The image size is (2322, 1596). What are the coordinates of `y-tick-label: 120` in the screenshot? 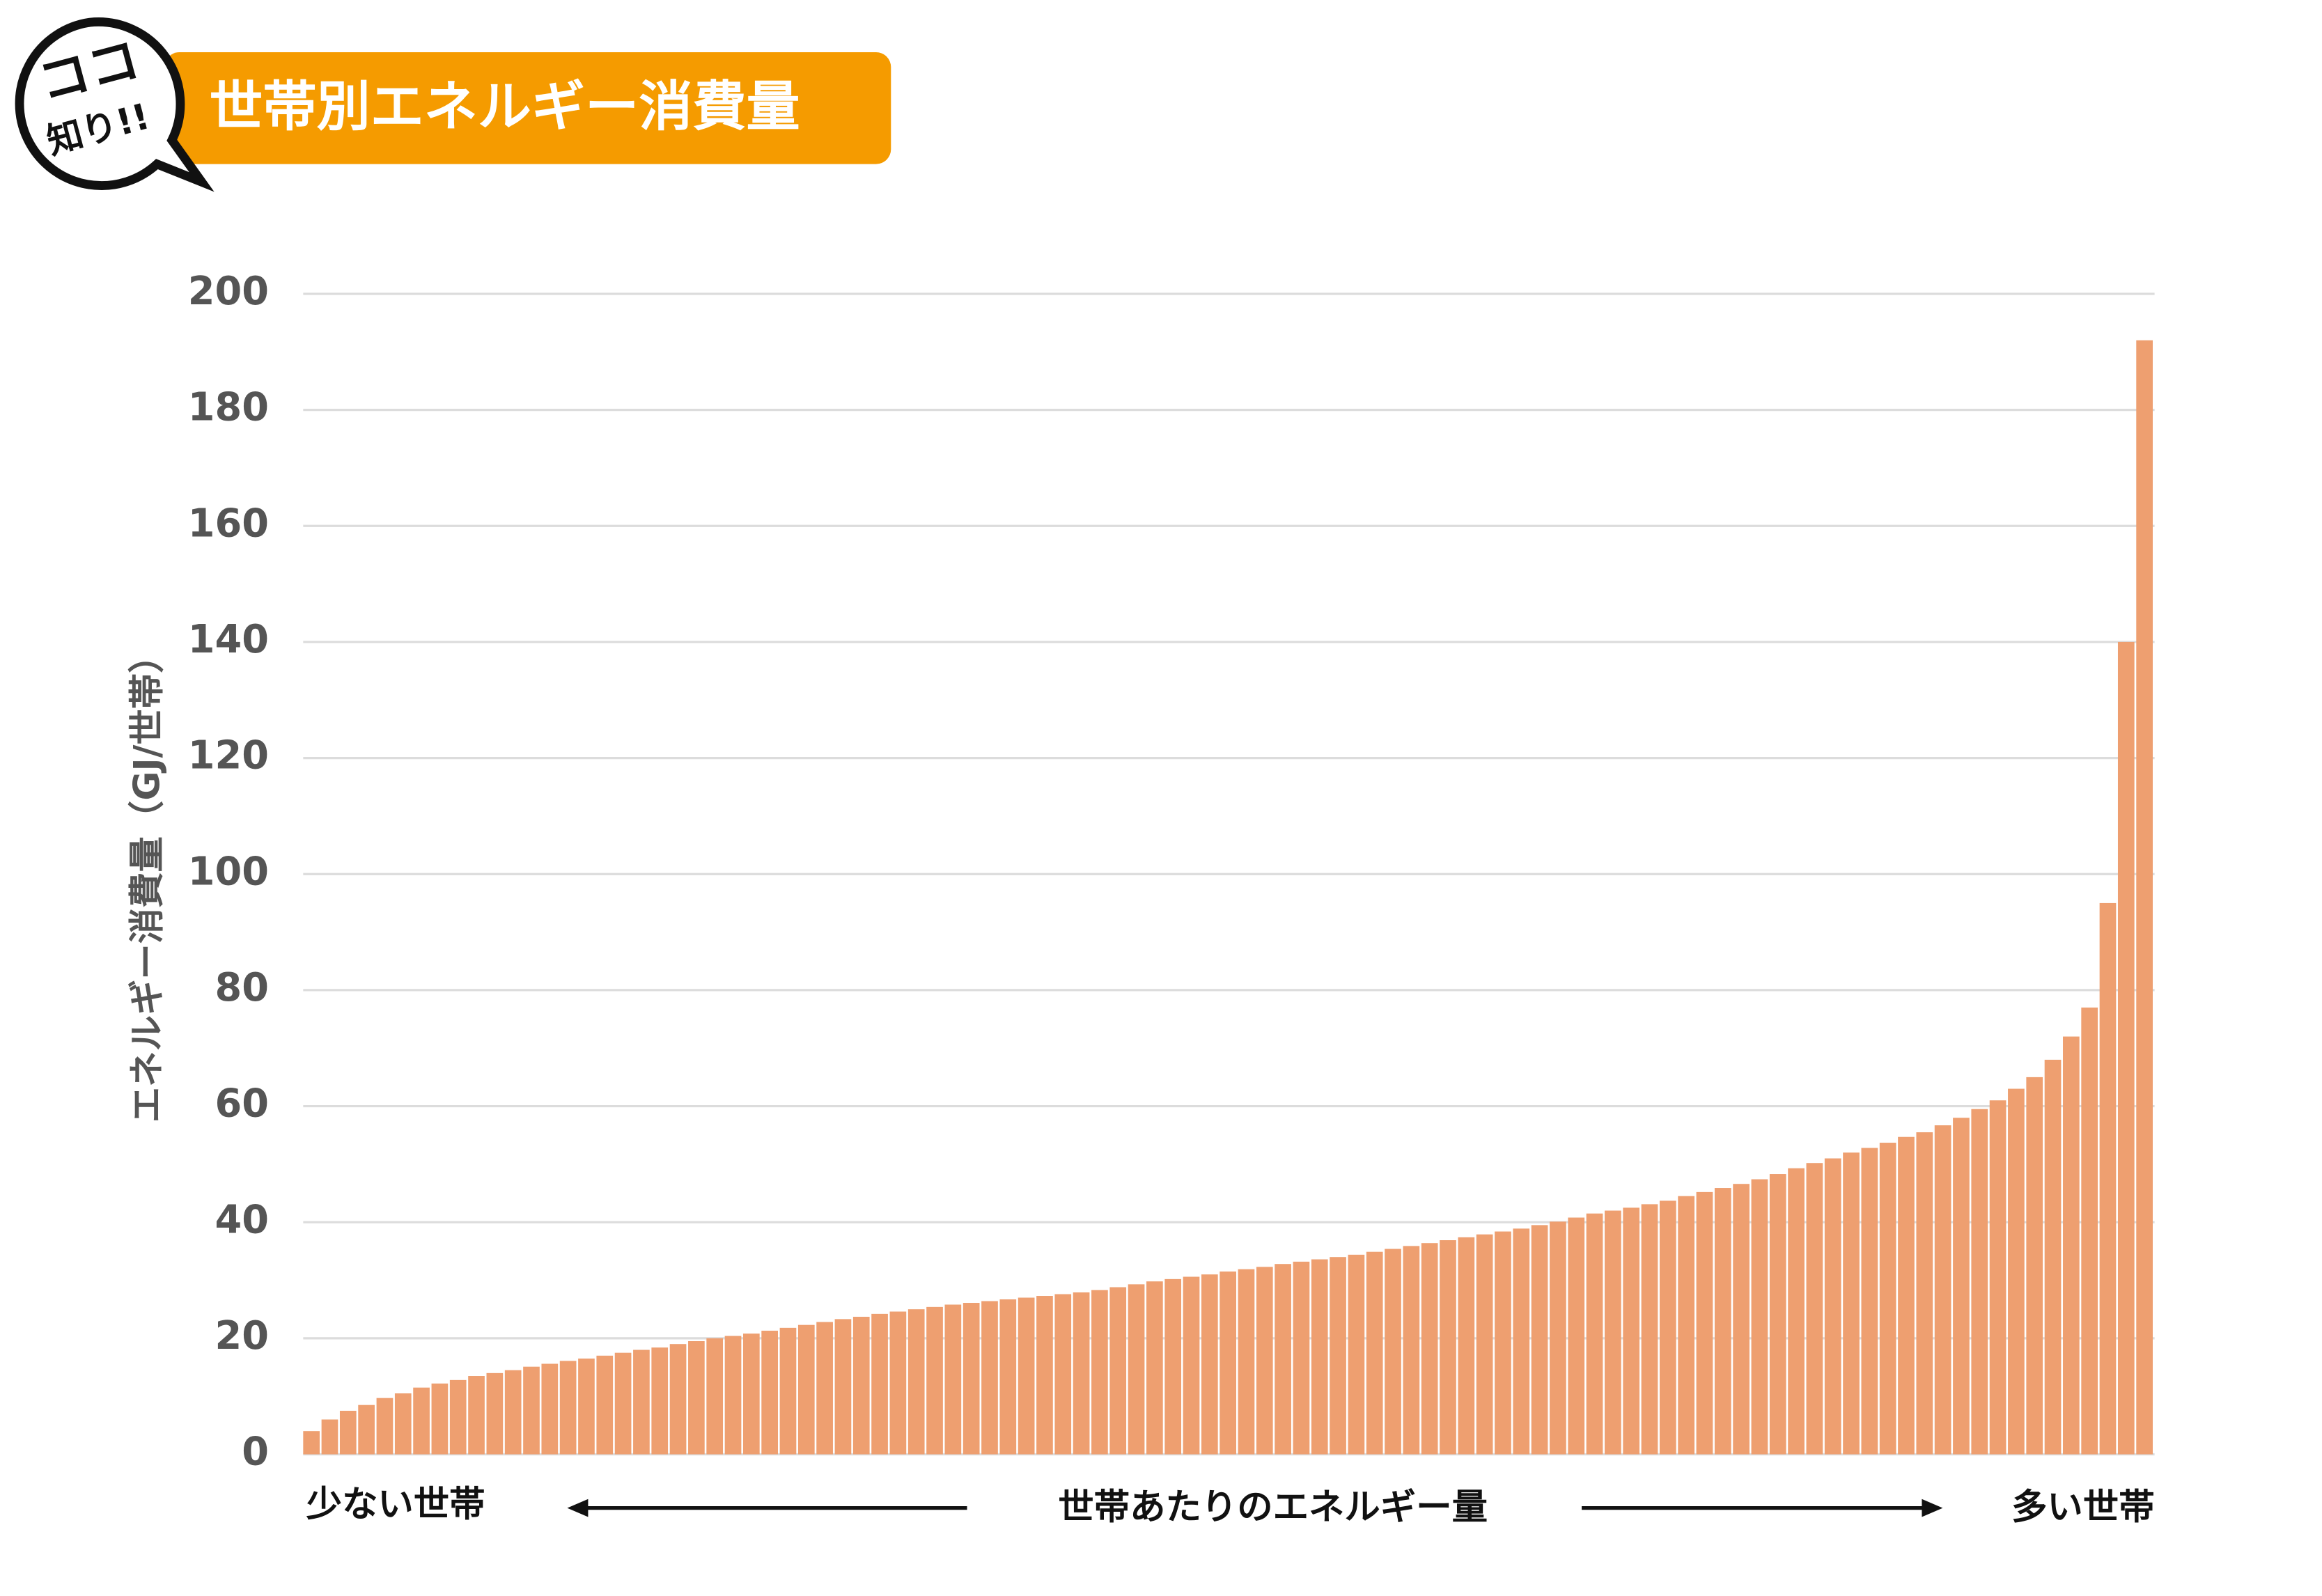 It's located at (228, 756).